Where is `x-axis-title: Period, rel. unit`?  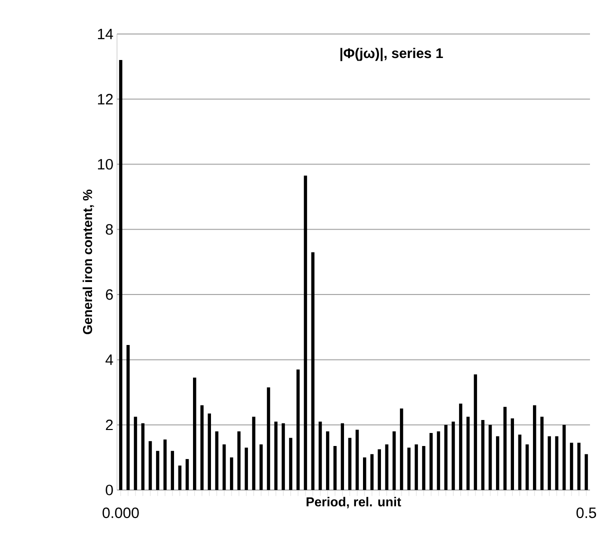 x-axis-title: Period, rel. unit is located at coordinates (354, 502).